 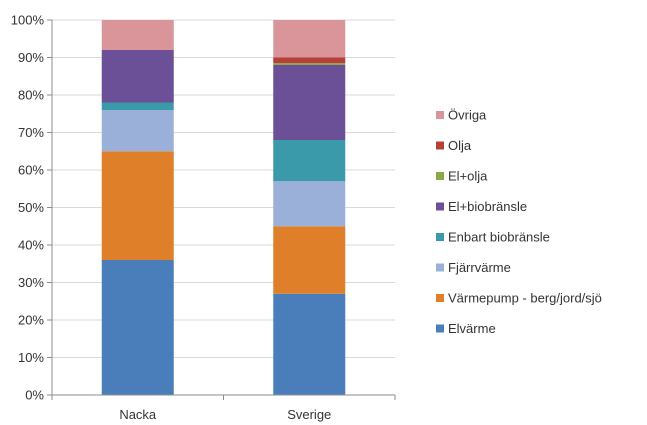 I want to click on y-tick-label: 100%, so click(x=28, y=20).